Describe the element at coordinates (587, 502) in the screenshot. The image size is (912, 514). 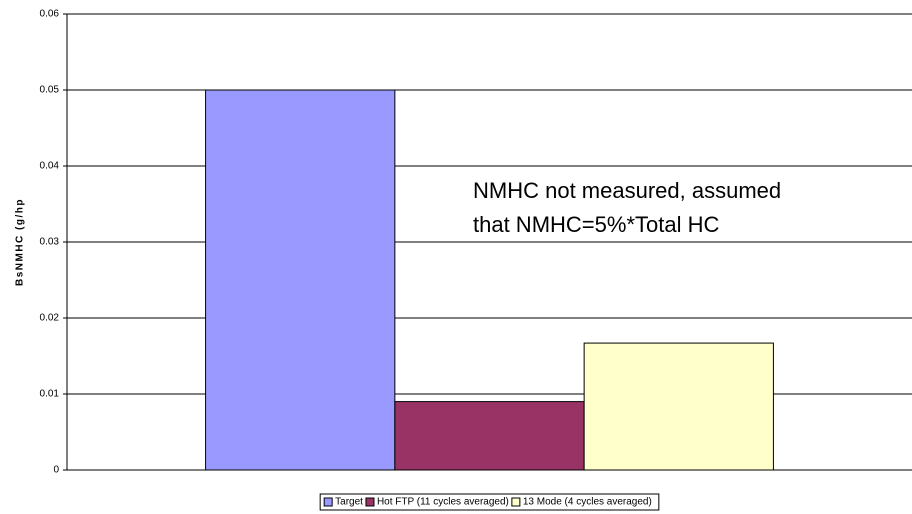
I see `legend-label: 13 Mode (4 cycles averaged)` at that location.